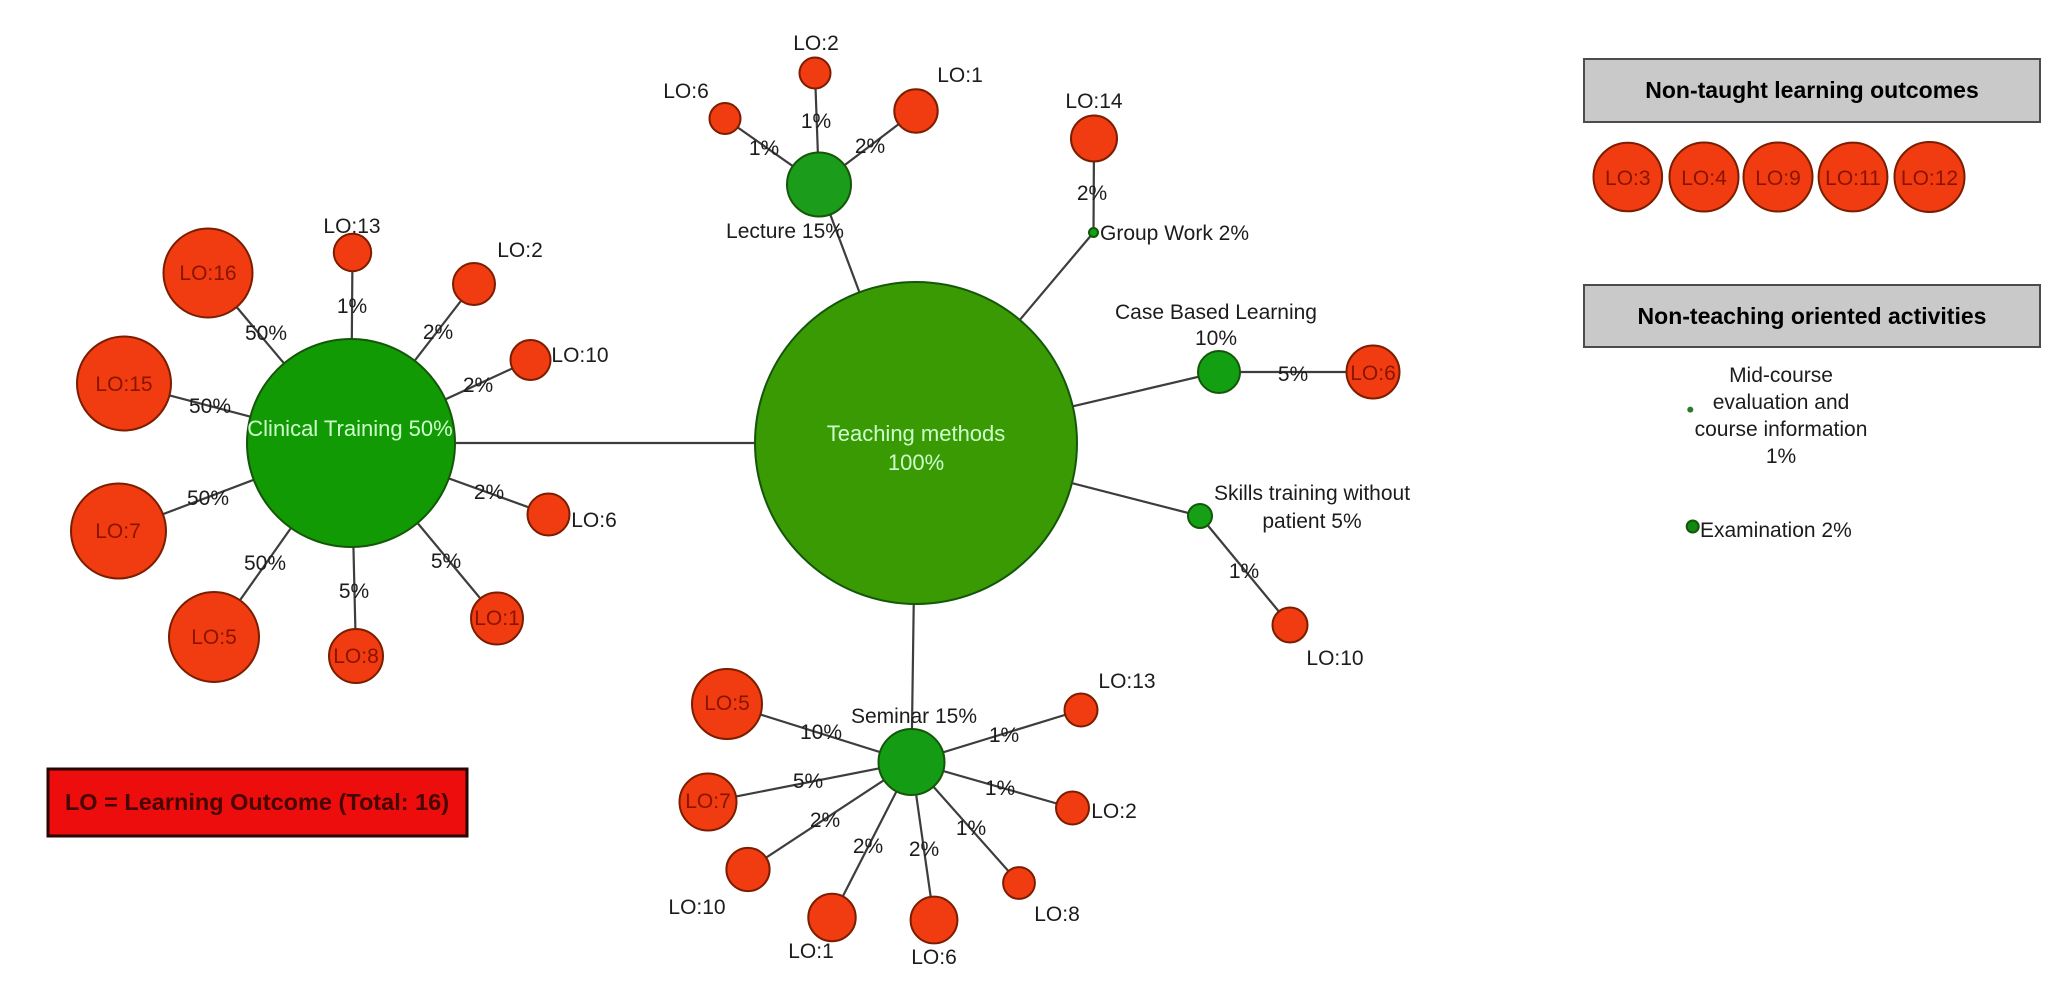  What do you see at coordinates (1929, 178) in the screenshot?
I see `svg-text: LO:12` at bounding box center [1929, 178].